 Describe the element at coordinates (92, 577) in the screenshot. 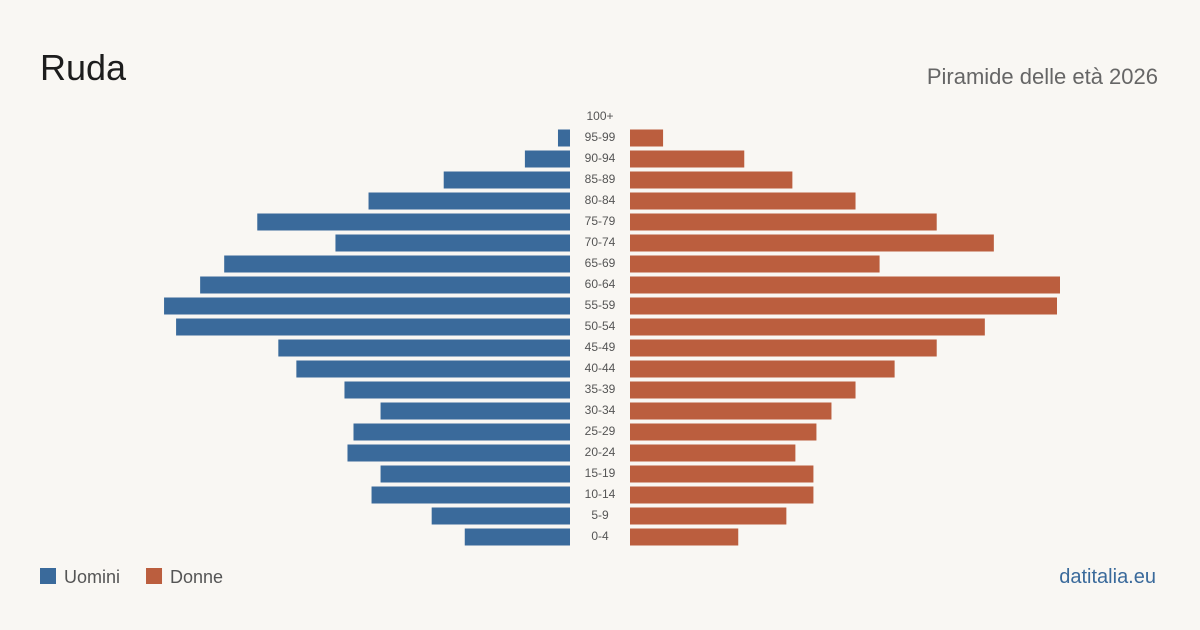

I see `legend-label: Uomini` at that location.